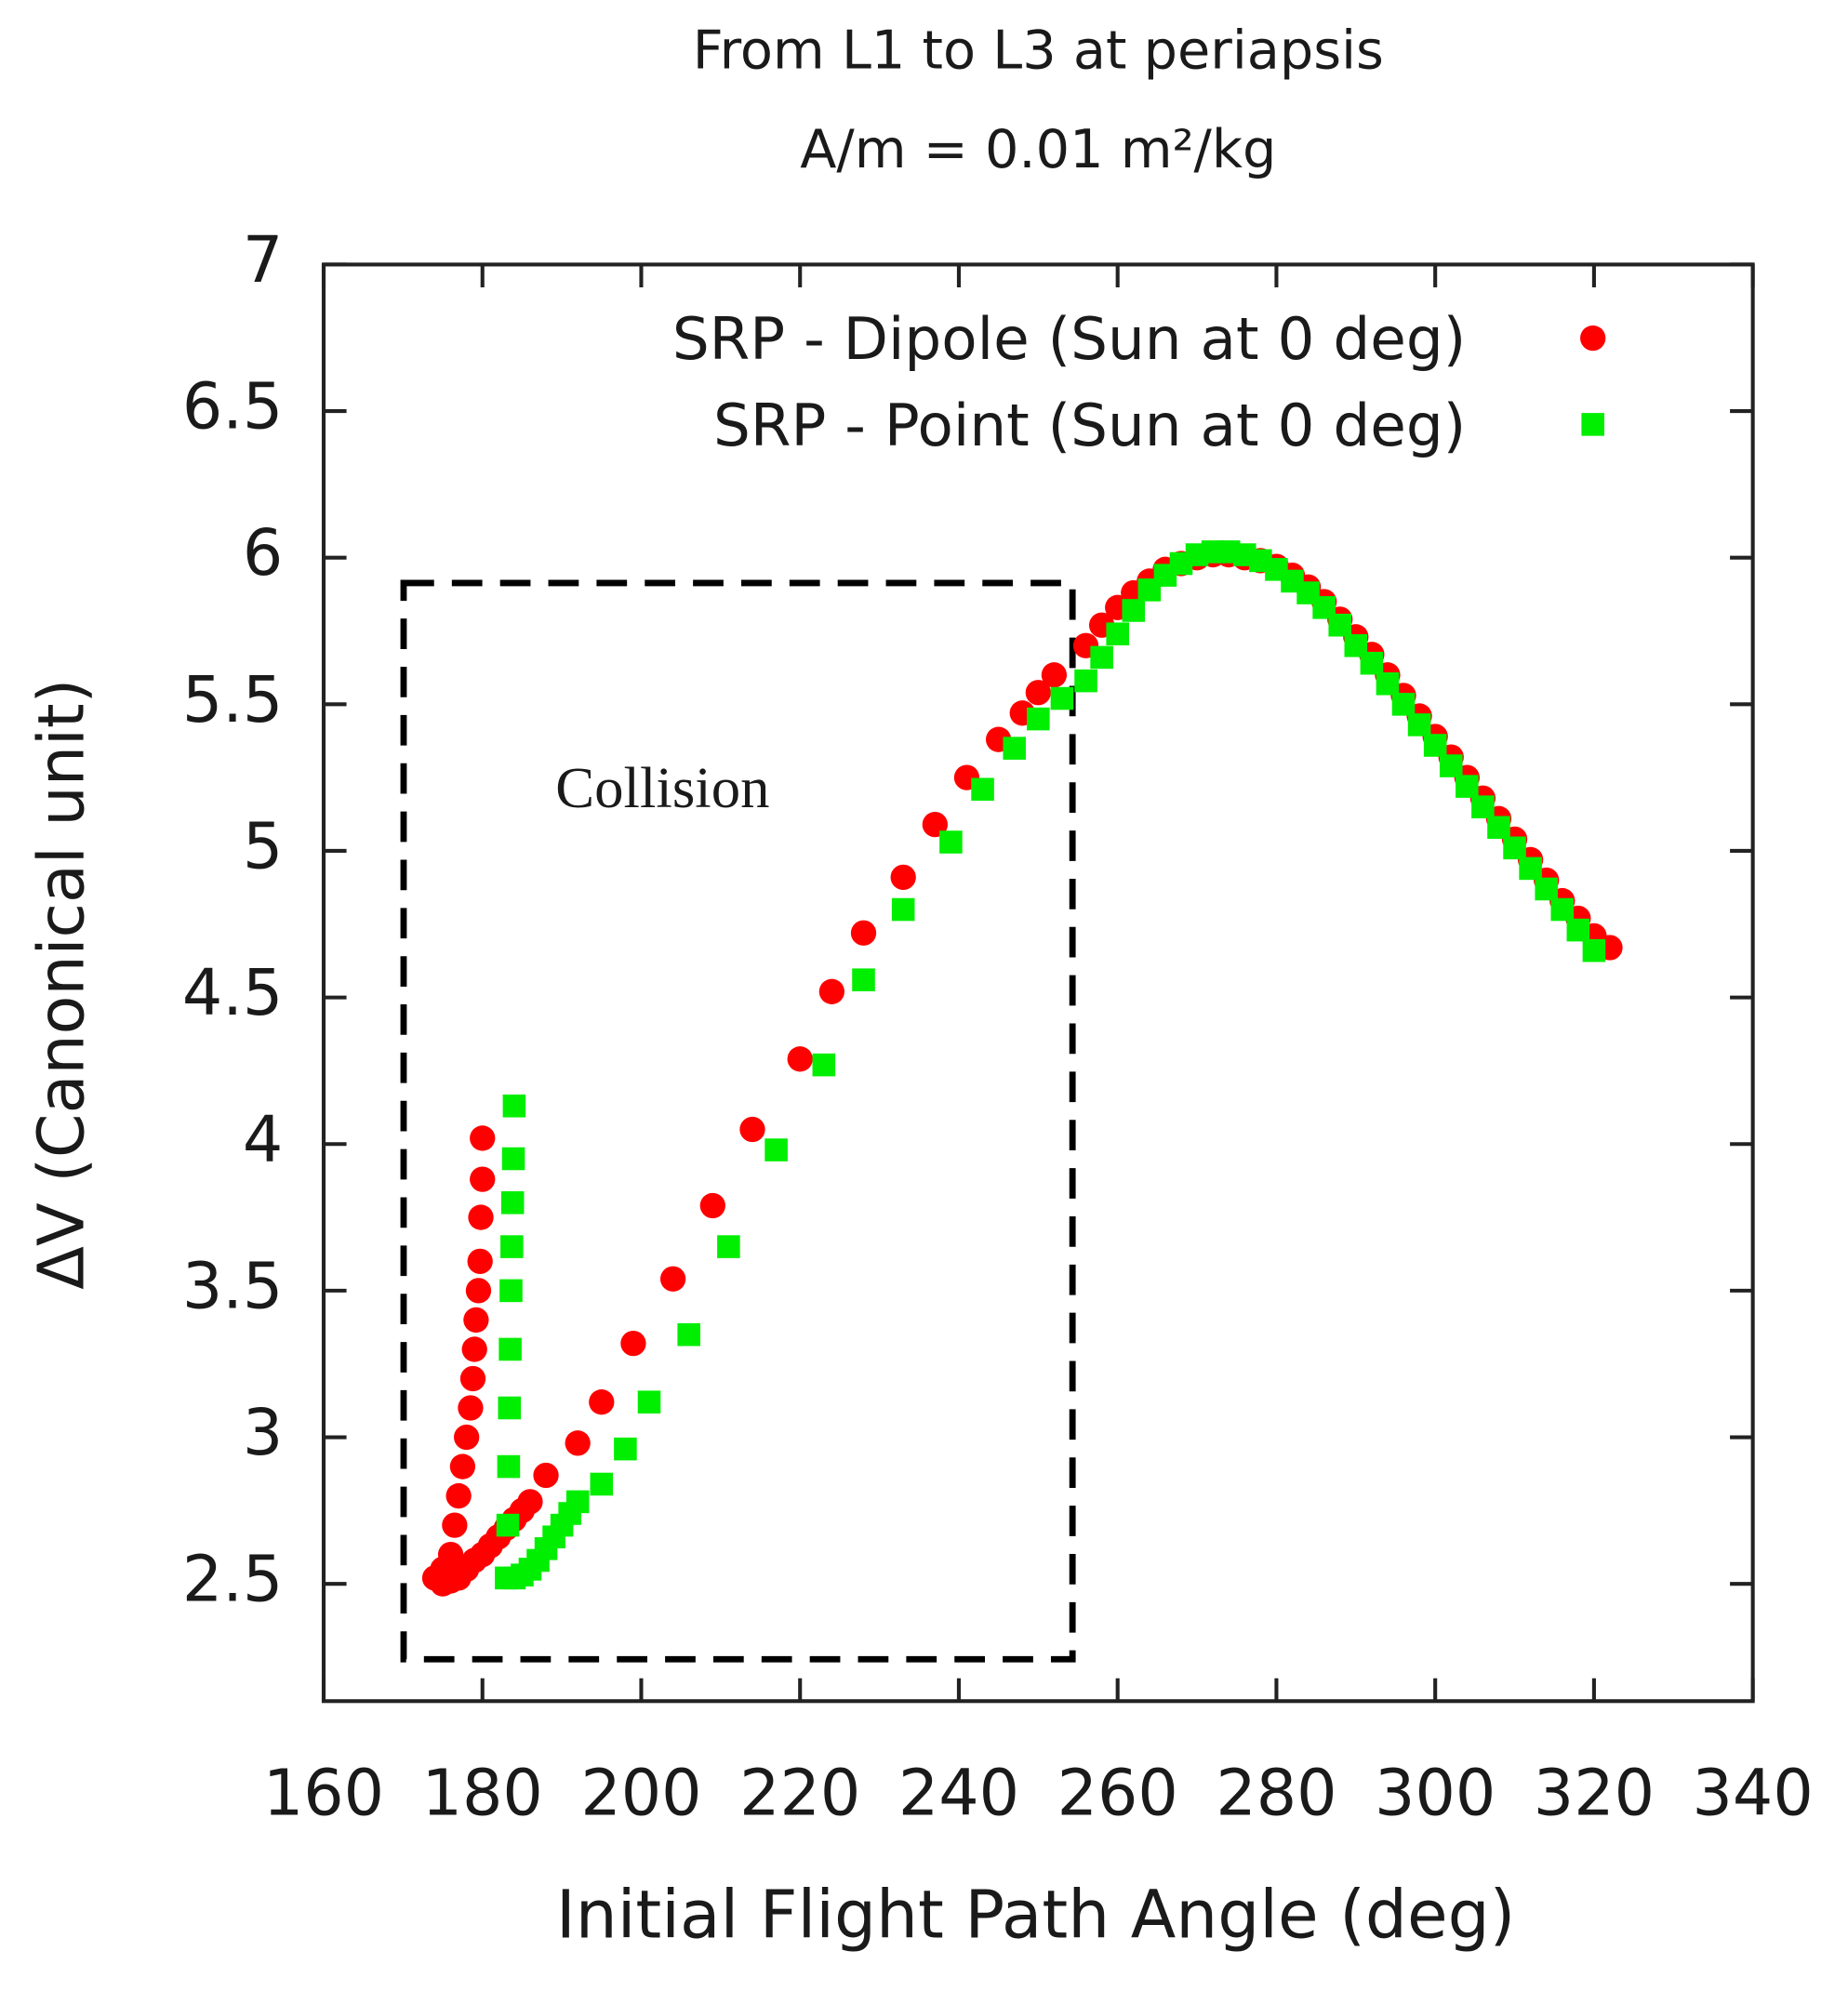 This screenshot has height=1991, width=1848. What do you see at coordinates (263, 261) in the screenshot?
I see `y-tick-label: 7` at bounding box center [263, 261].